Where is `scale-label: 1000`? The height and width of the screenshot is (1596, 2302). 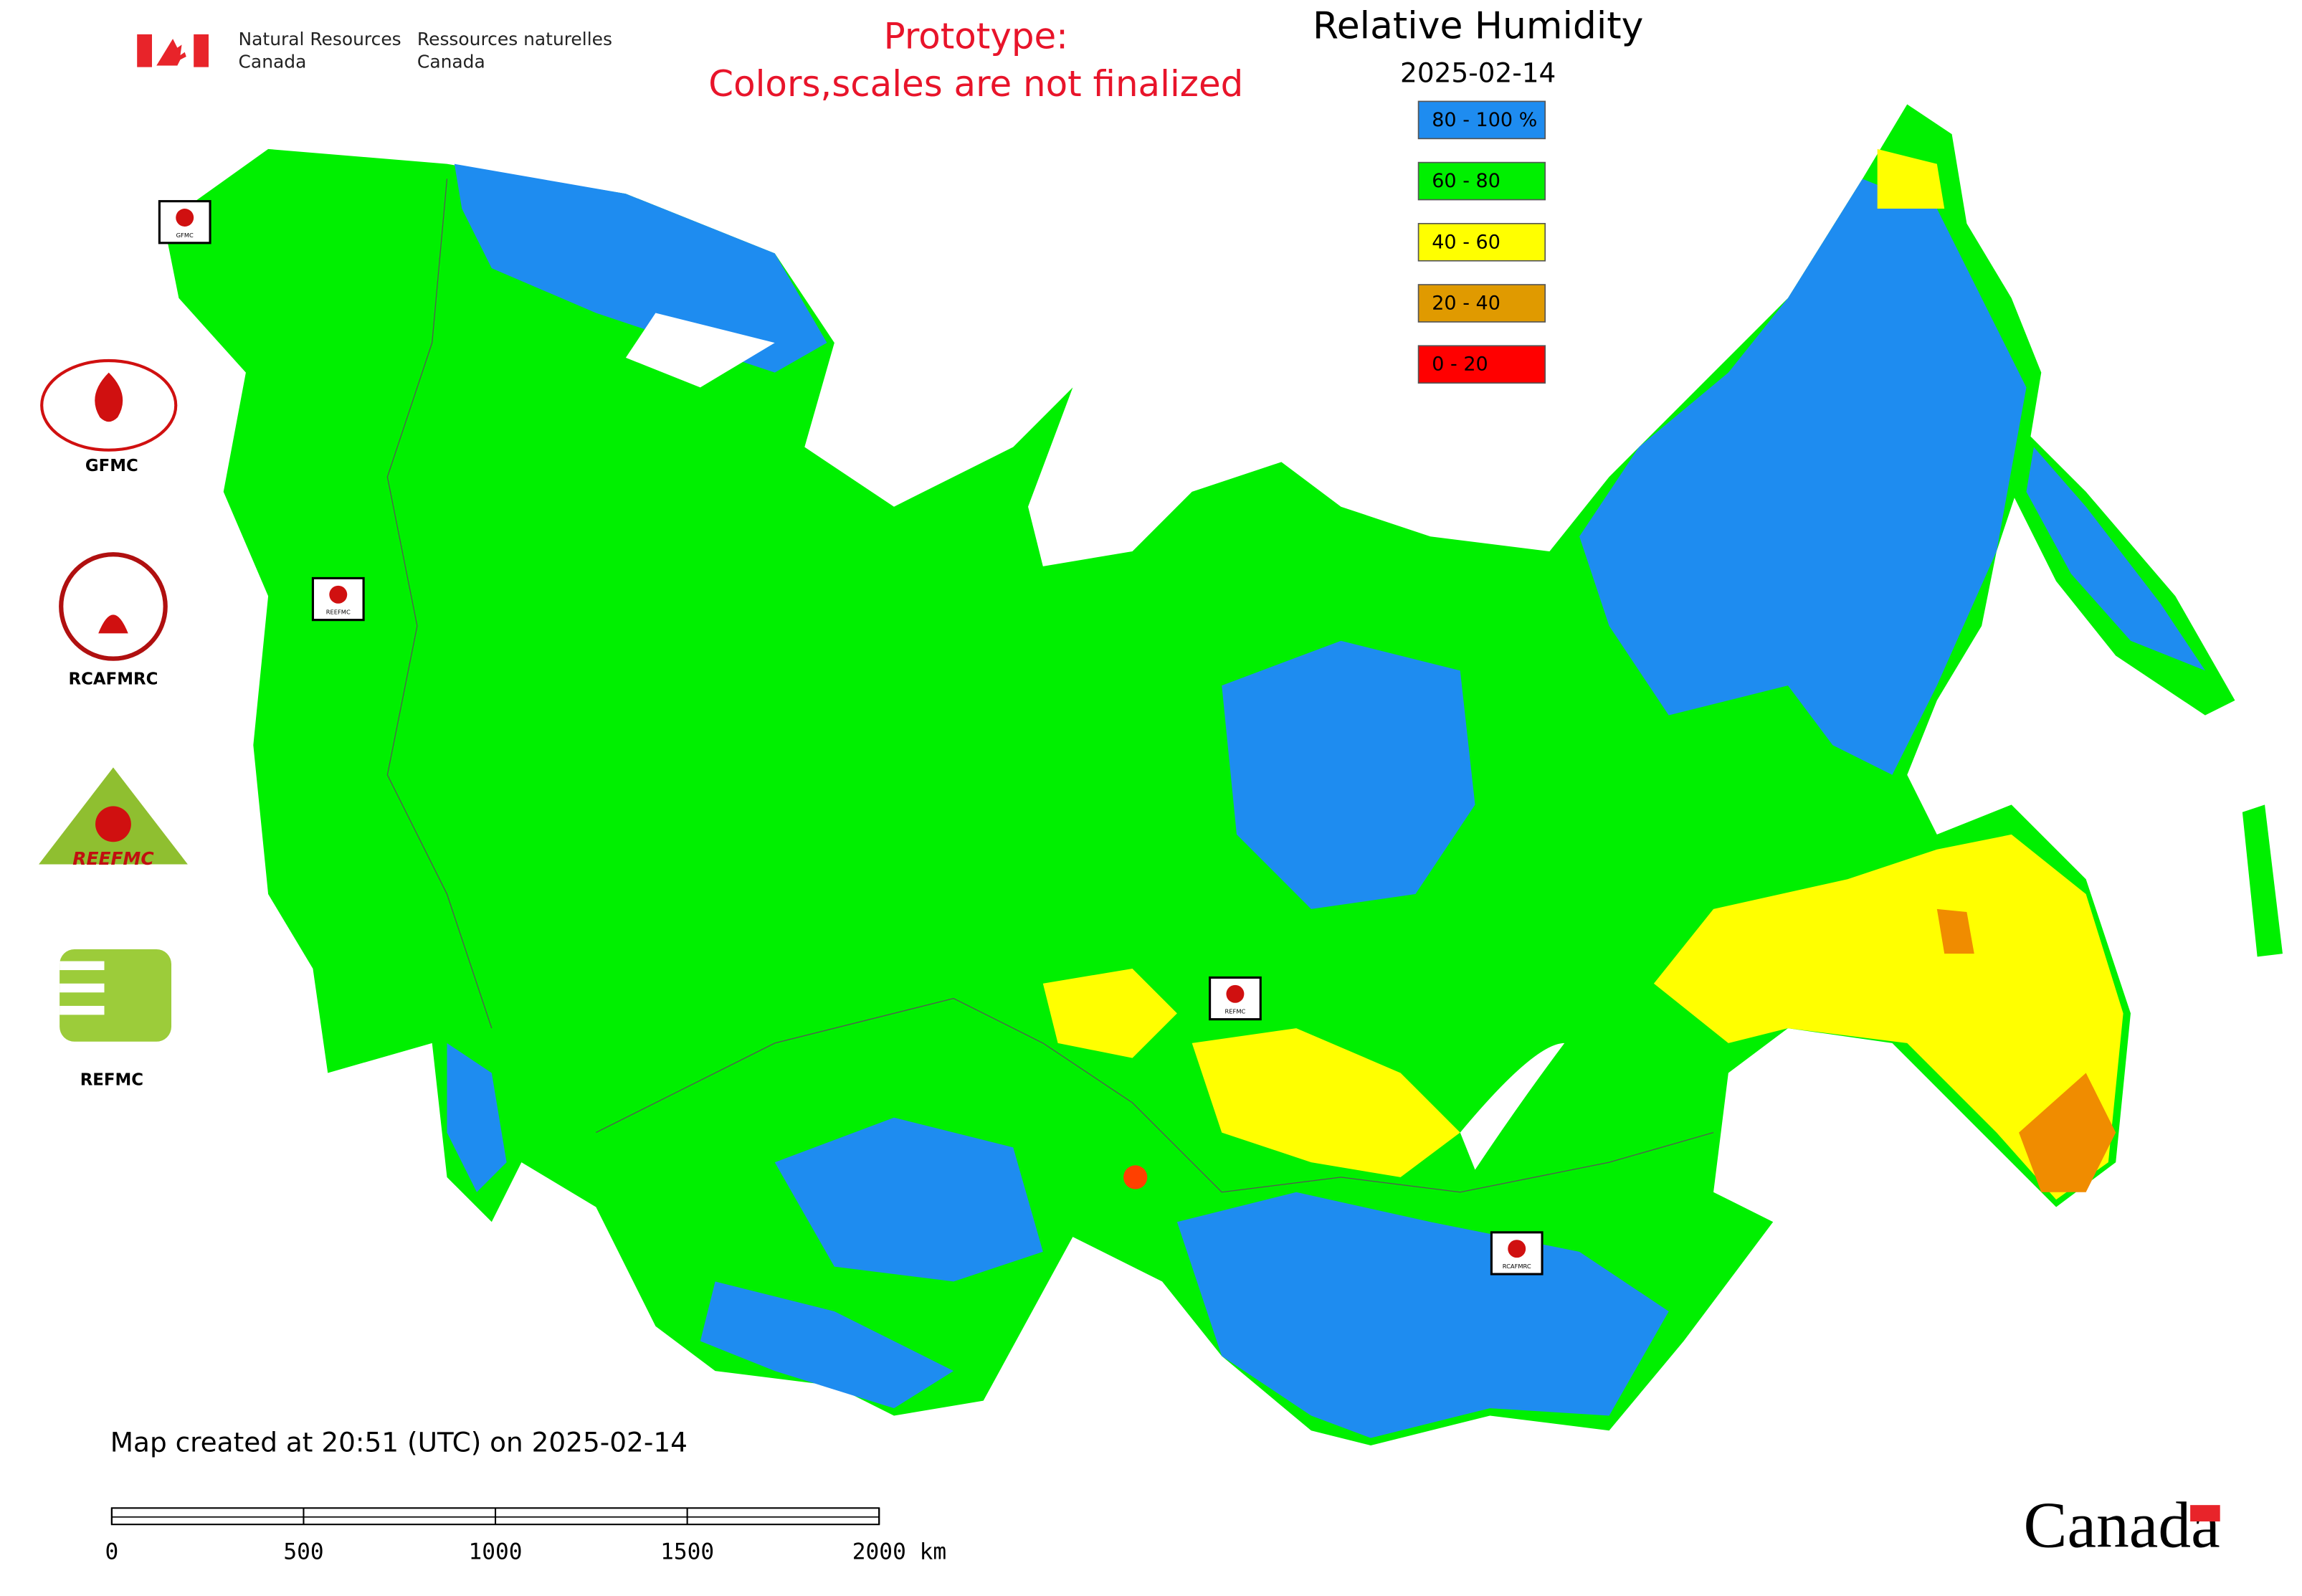
scale-label: 1000 is located at coordinates (496, 1552).